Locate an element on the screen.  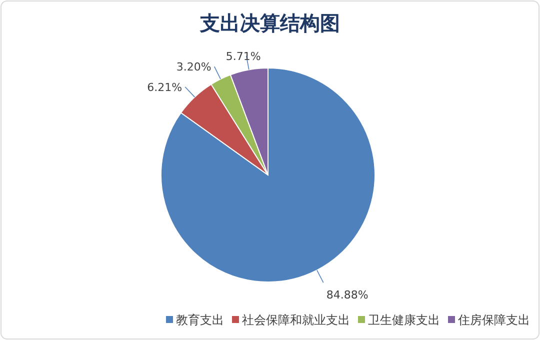
data-label: 84.88% is located at coordinates (347, 295).